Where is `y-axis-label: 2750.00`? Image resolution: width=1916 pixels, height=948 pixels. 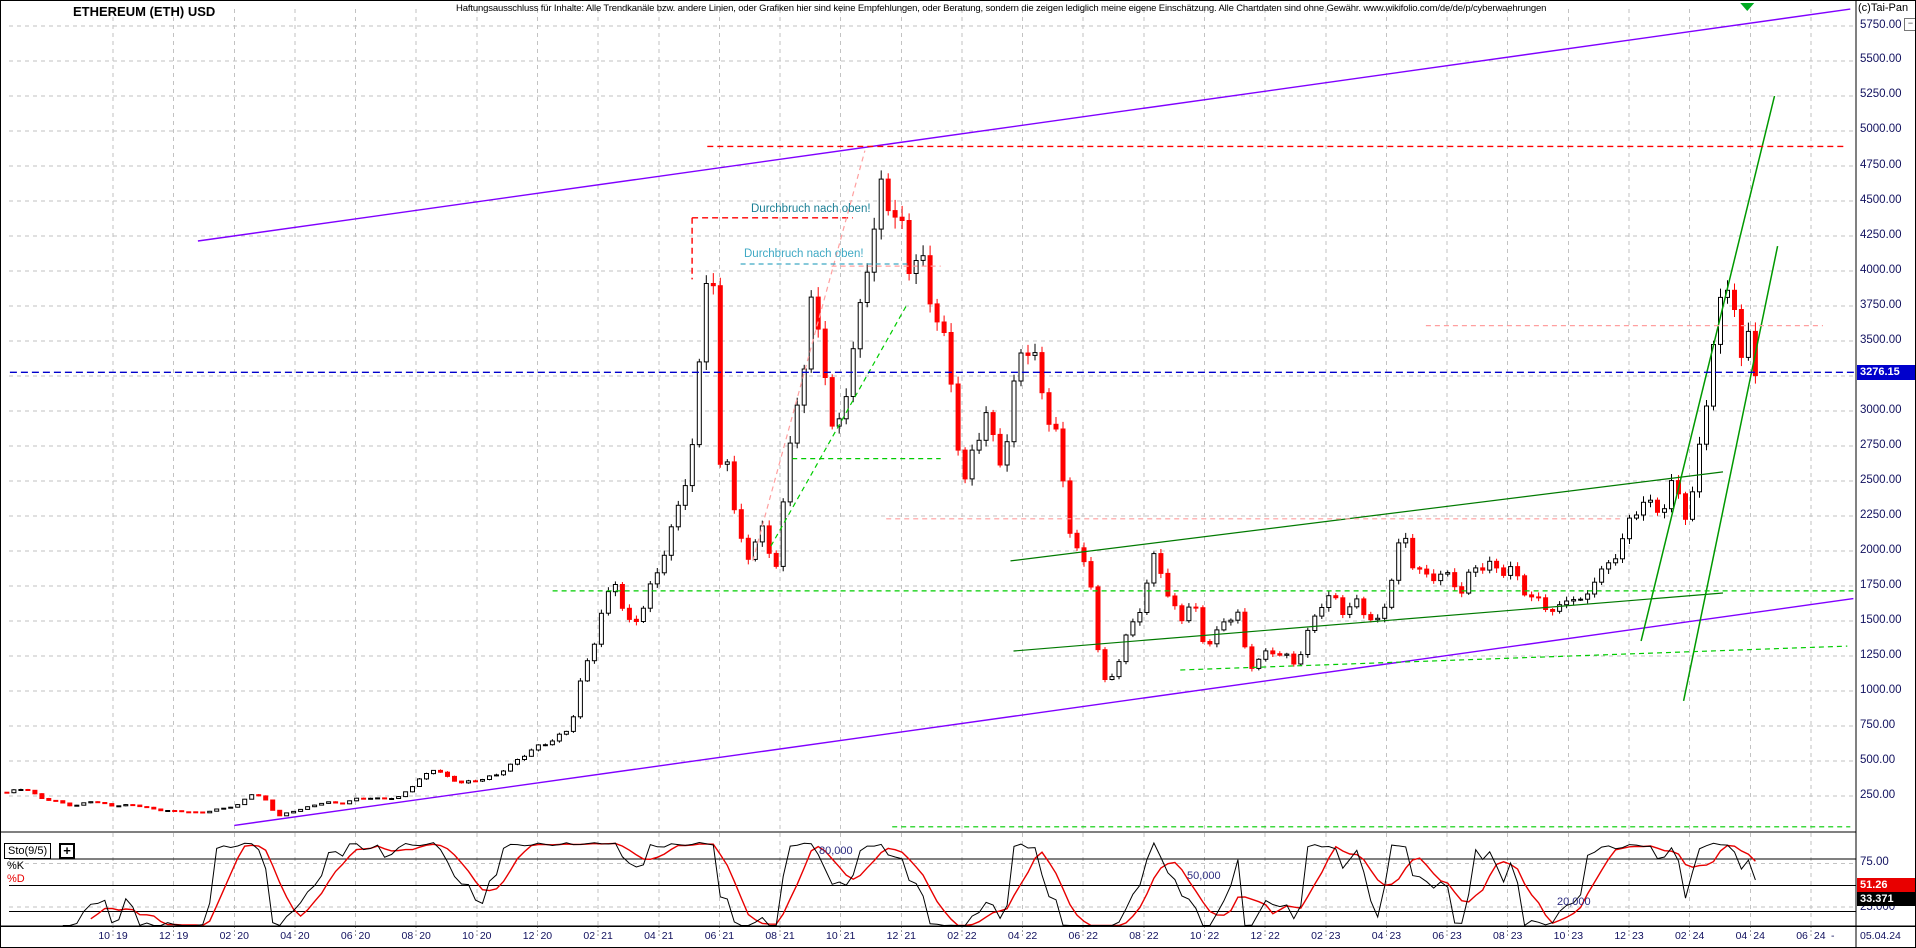 y-axis-label: 2750.00 is located at coordinates (1881, 445).